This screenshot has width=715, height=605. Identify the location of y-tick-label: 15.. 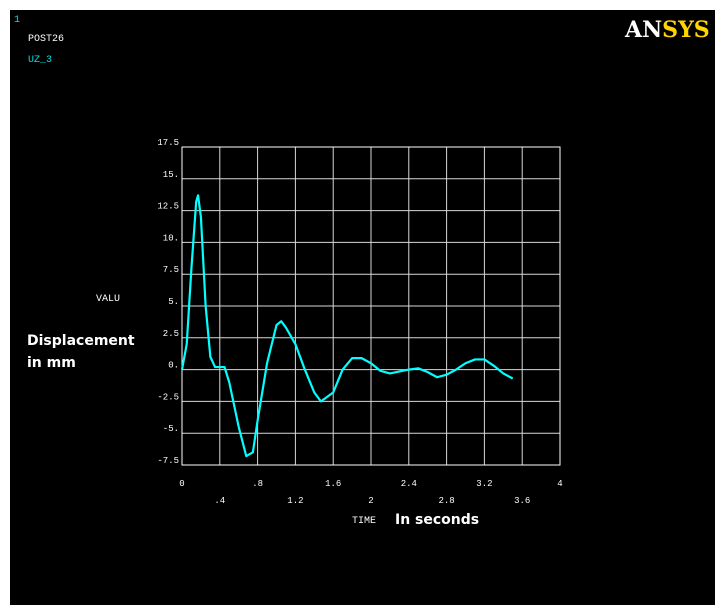
(171, 175).